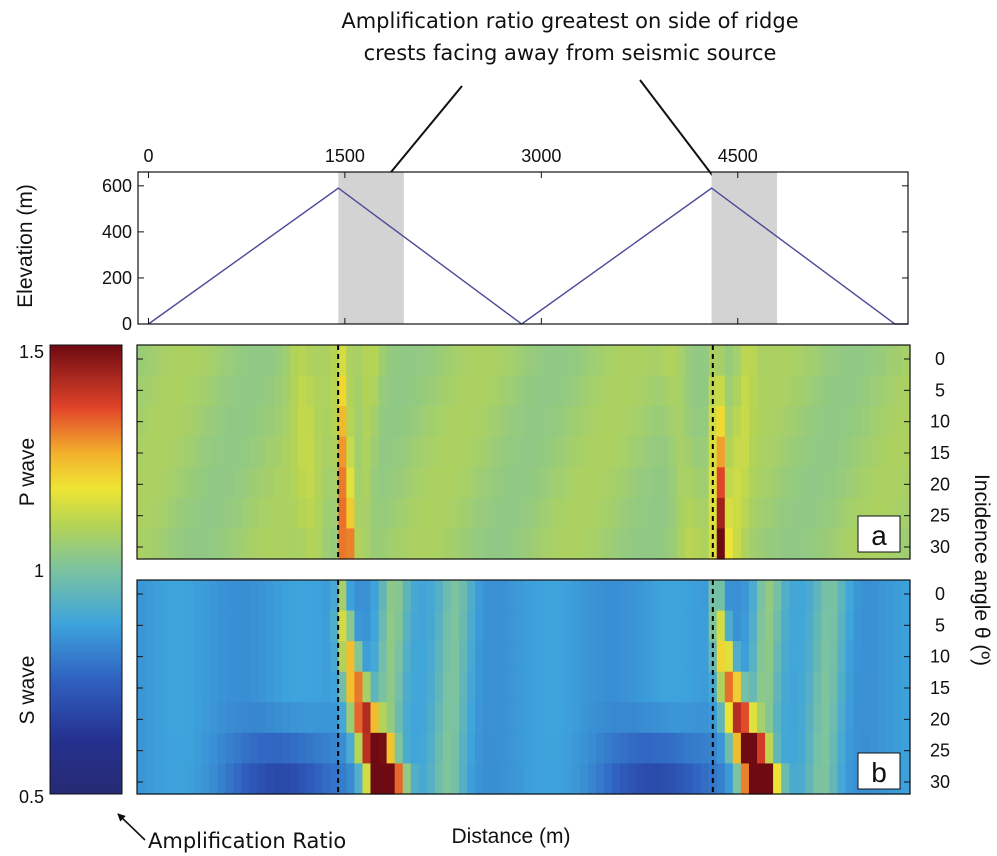  What do you see at coordinates (31, 352) in the screenshot?
I see `colorbar-tick-max: 1.5` at bounding box center [31, 352].